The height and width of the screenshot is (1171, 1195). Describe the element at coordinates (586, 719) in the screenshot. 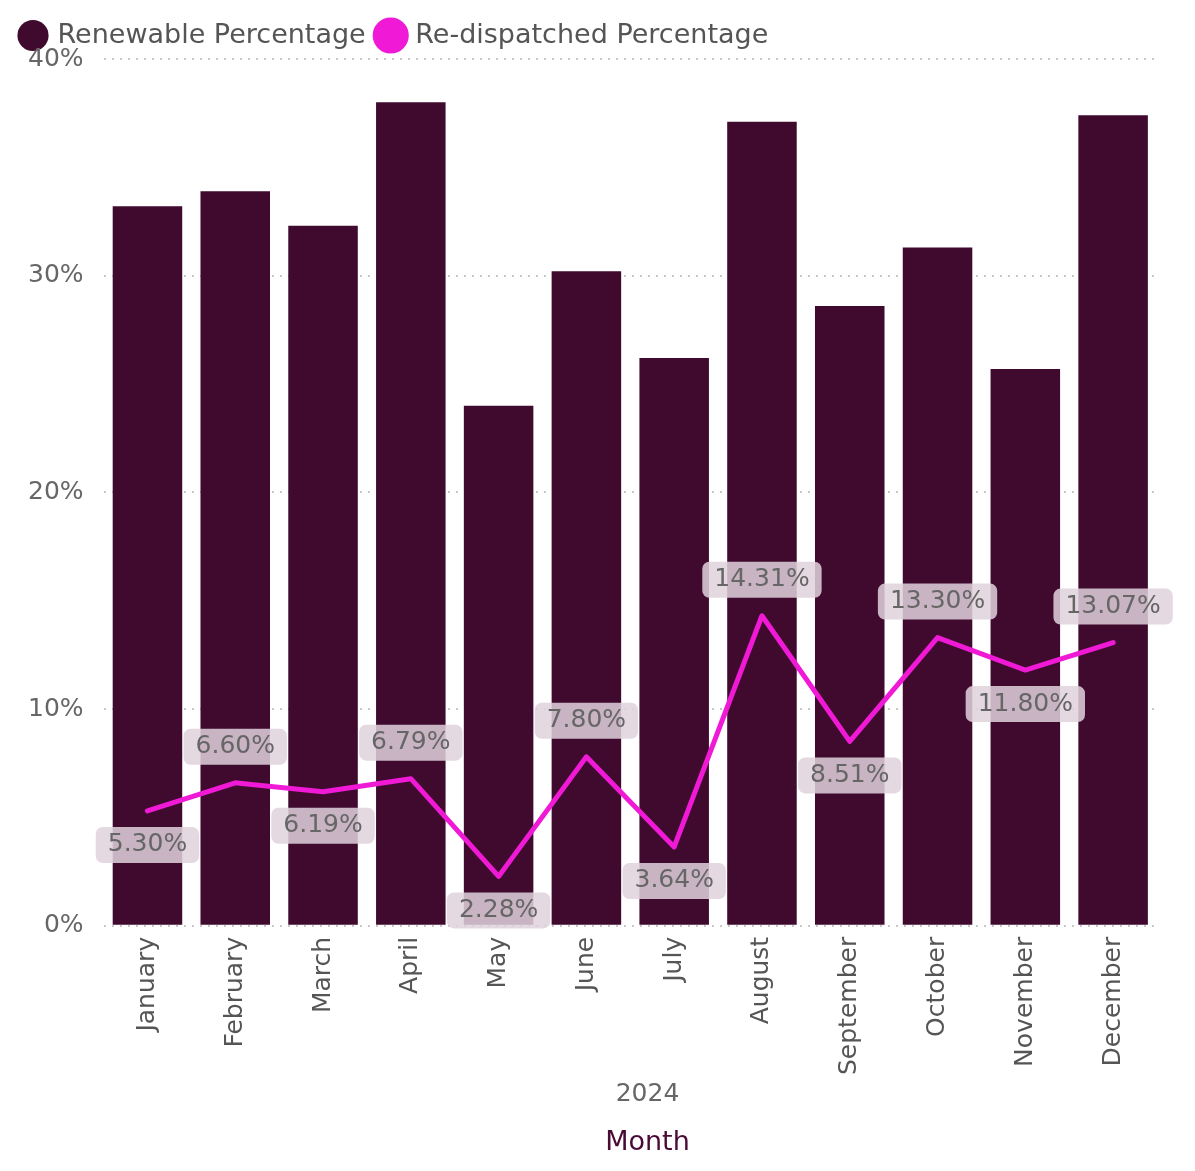

I see `data-label: 7.80%` at that location.